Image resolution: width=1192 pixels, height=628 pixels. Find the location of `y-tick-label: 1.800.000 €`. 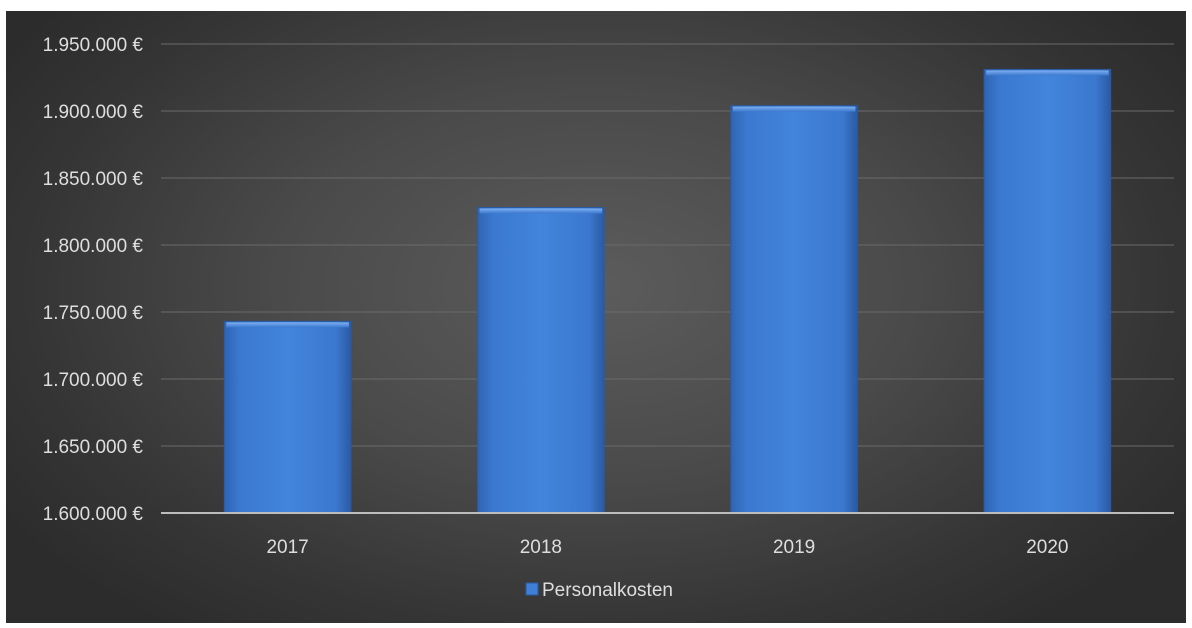

y-tick-label: 1.800.000 € is located at coordinates (93, 246).